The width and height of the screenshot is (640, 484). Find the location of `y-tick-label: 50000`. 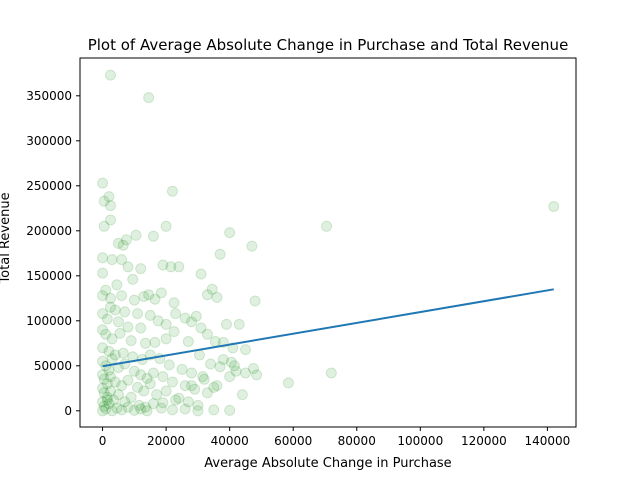

y-tick-label: 50000 is located at coordinates (53, 366).